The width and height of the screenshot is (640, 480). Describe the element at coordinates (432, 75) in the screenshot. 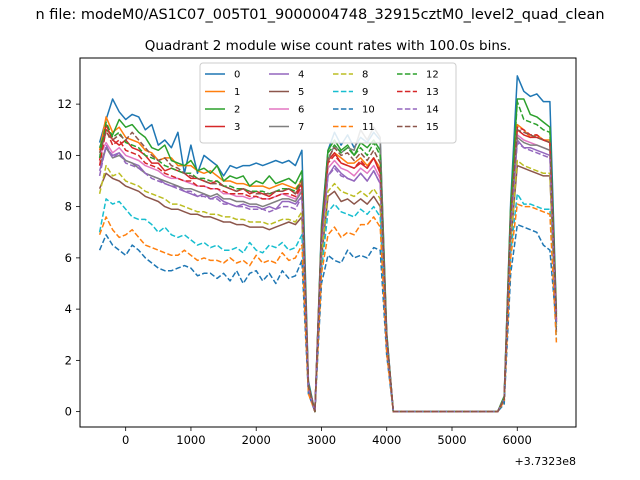

I see `legend-label-12: 12` at that location.